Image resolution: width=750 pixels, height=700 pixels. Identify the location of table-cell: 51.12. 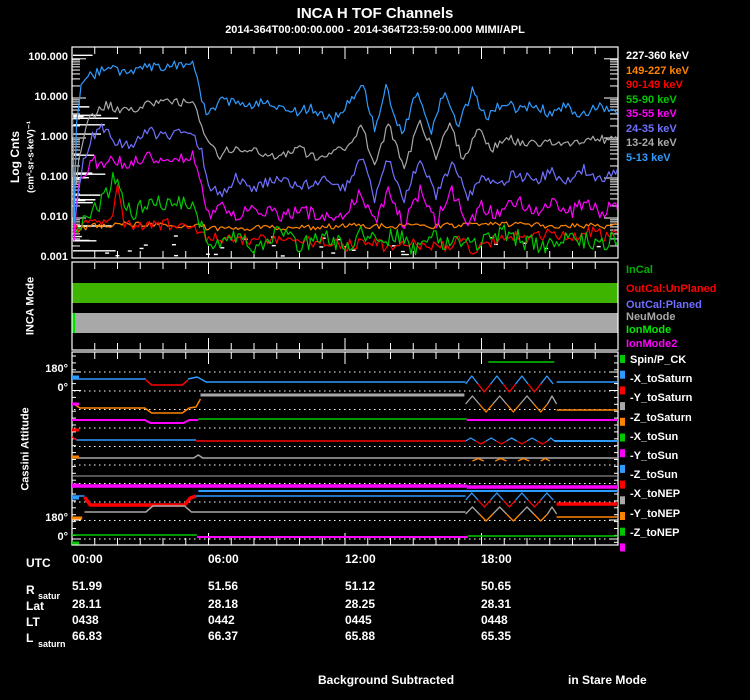
(360, 586).